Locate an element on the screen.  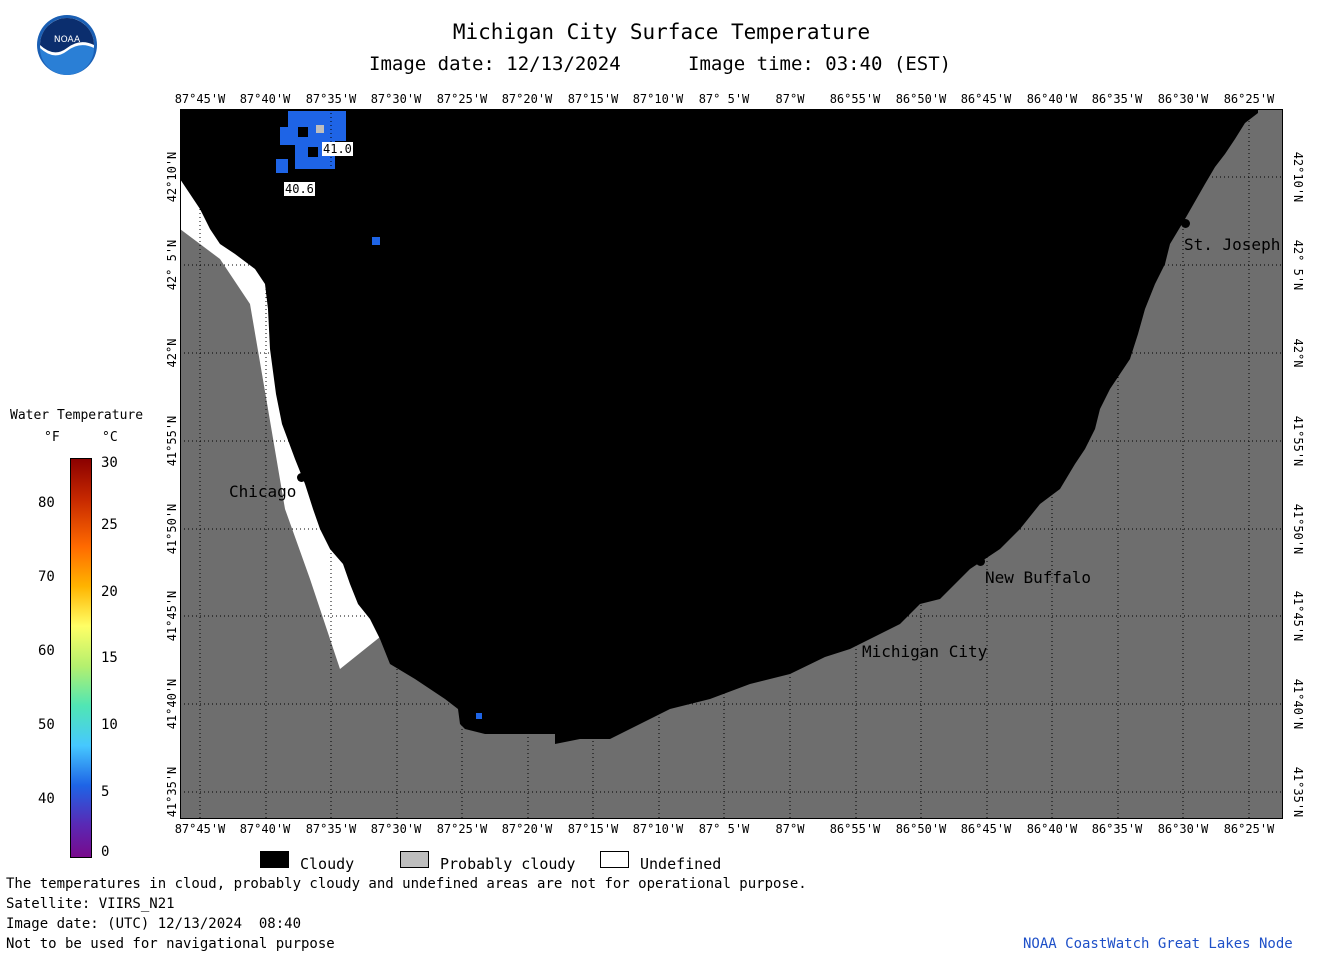
colorbar-tick-c: 5 is located at coordinates (105, 792).